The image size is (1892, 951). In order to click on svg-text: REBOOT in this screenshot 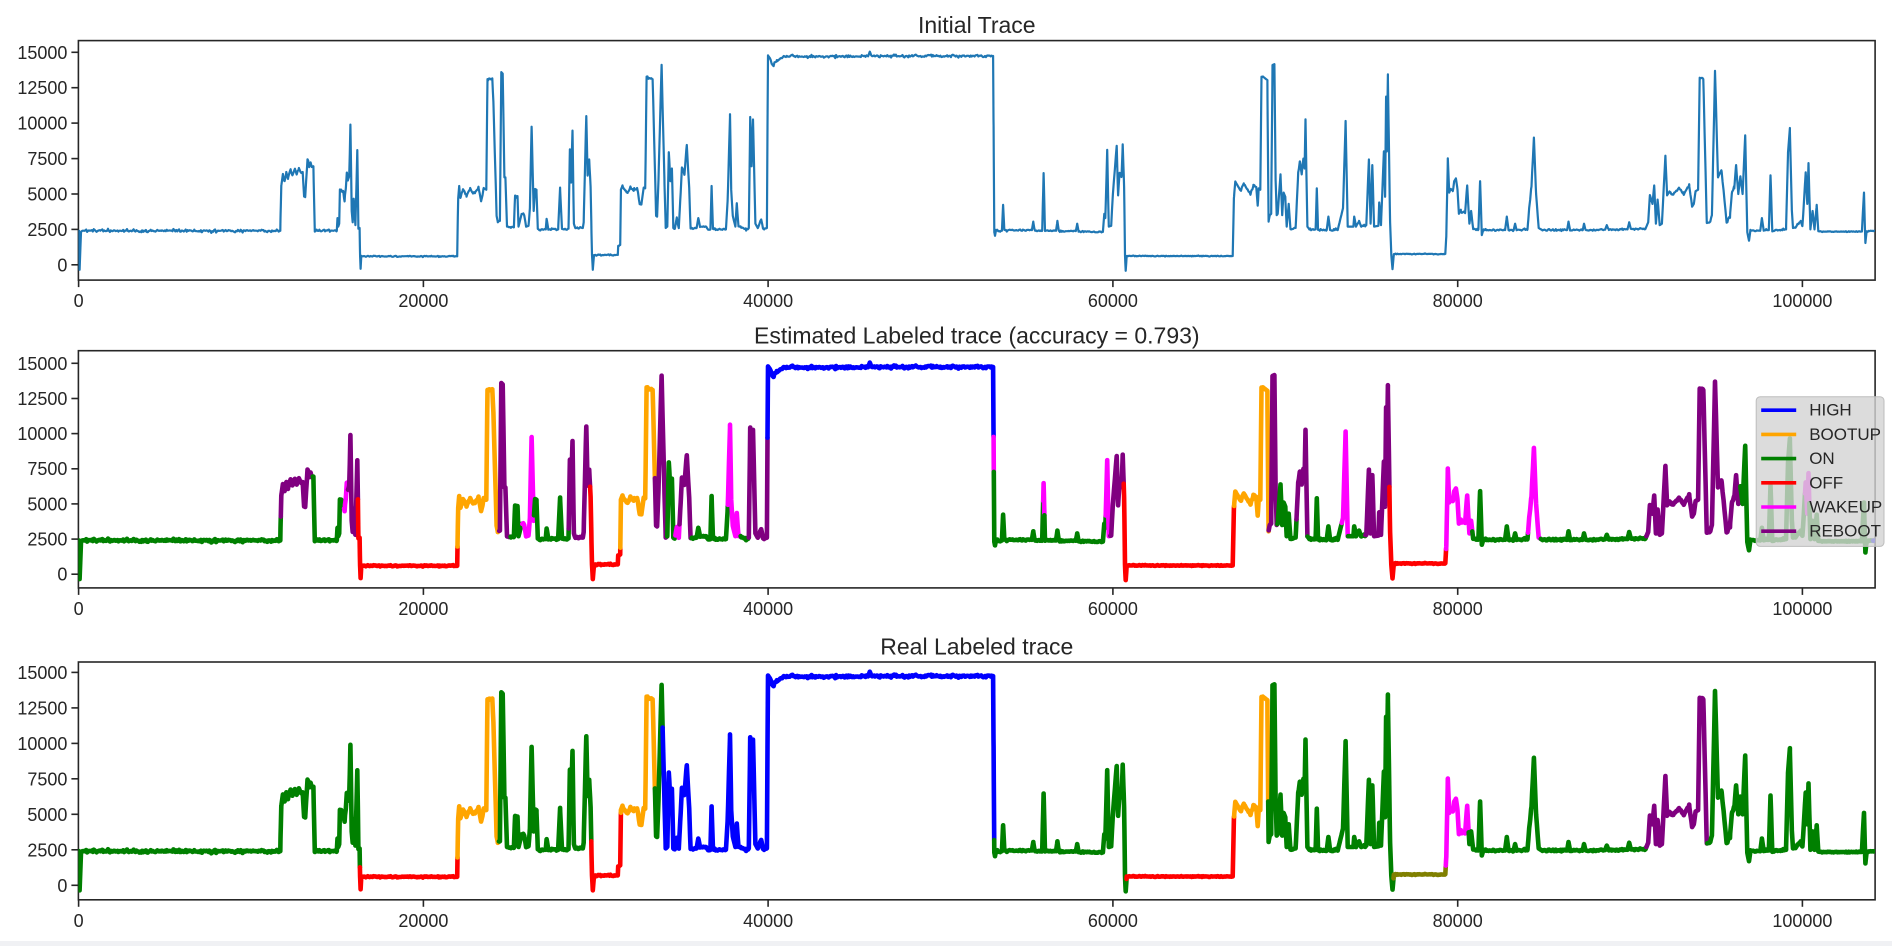, I will do `click(1845, 531)`.